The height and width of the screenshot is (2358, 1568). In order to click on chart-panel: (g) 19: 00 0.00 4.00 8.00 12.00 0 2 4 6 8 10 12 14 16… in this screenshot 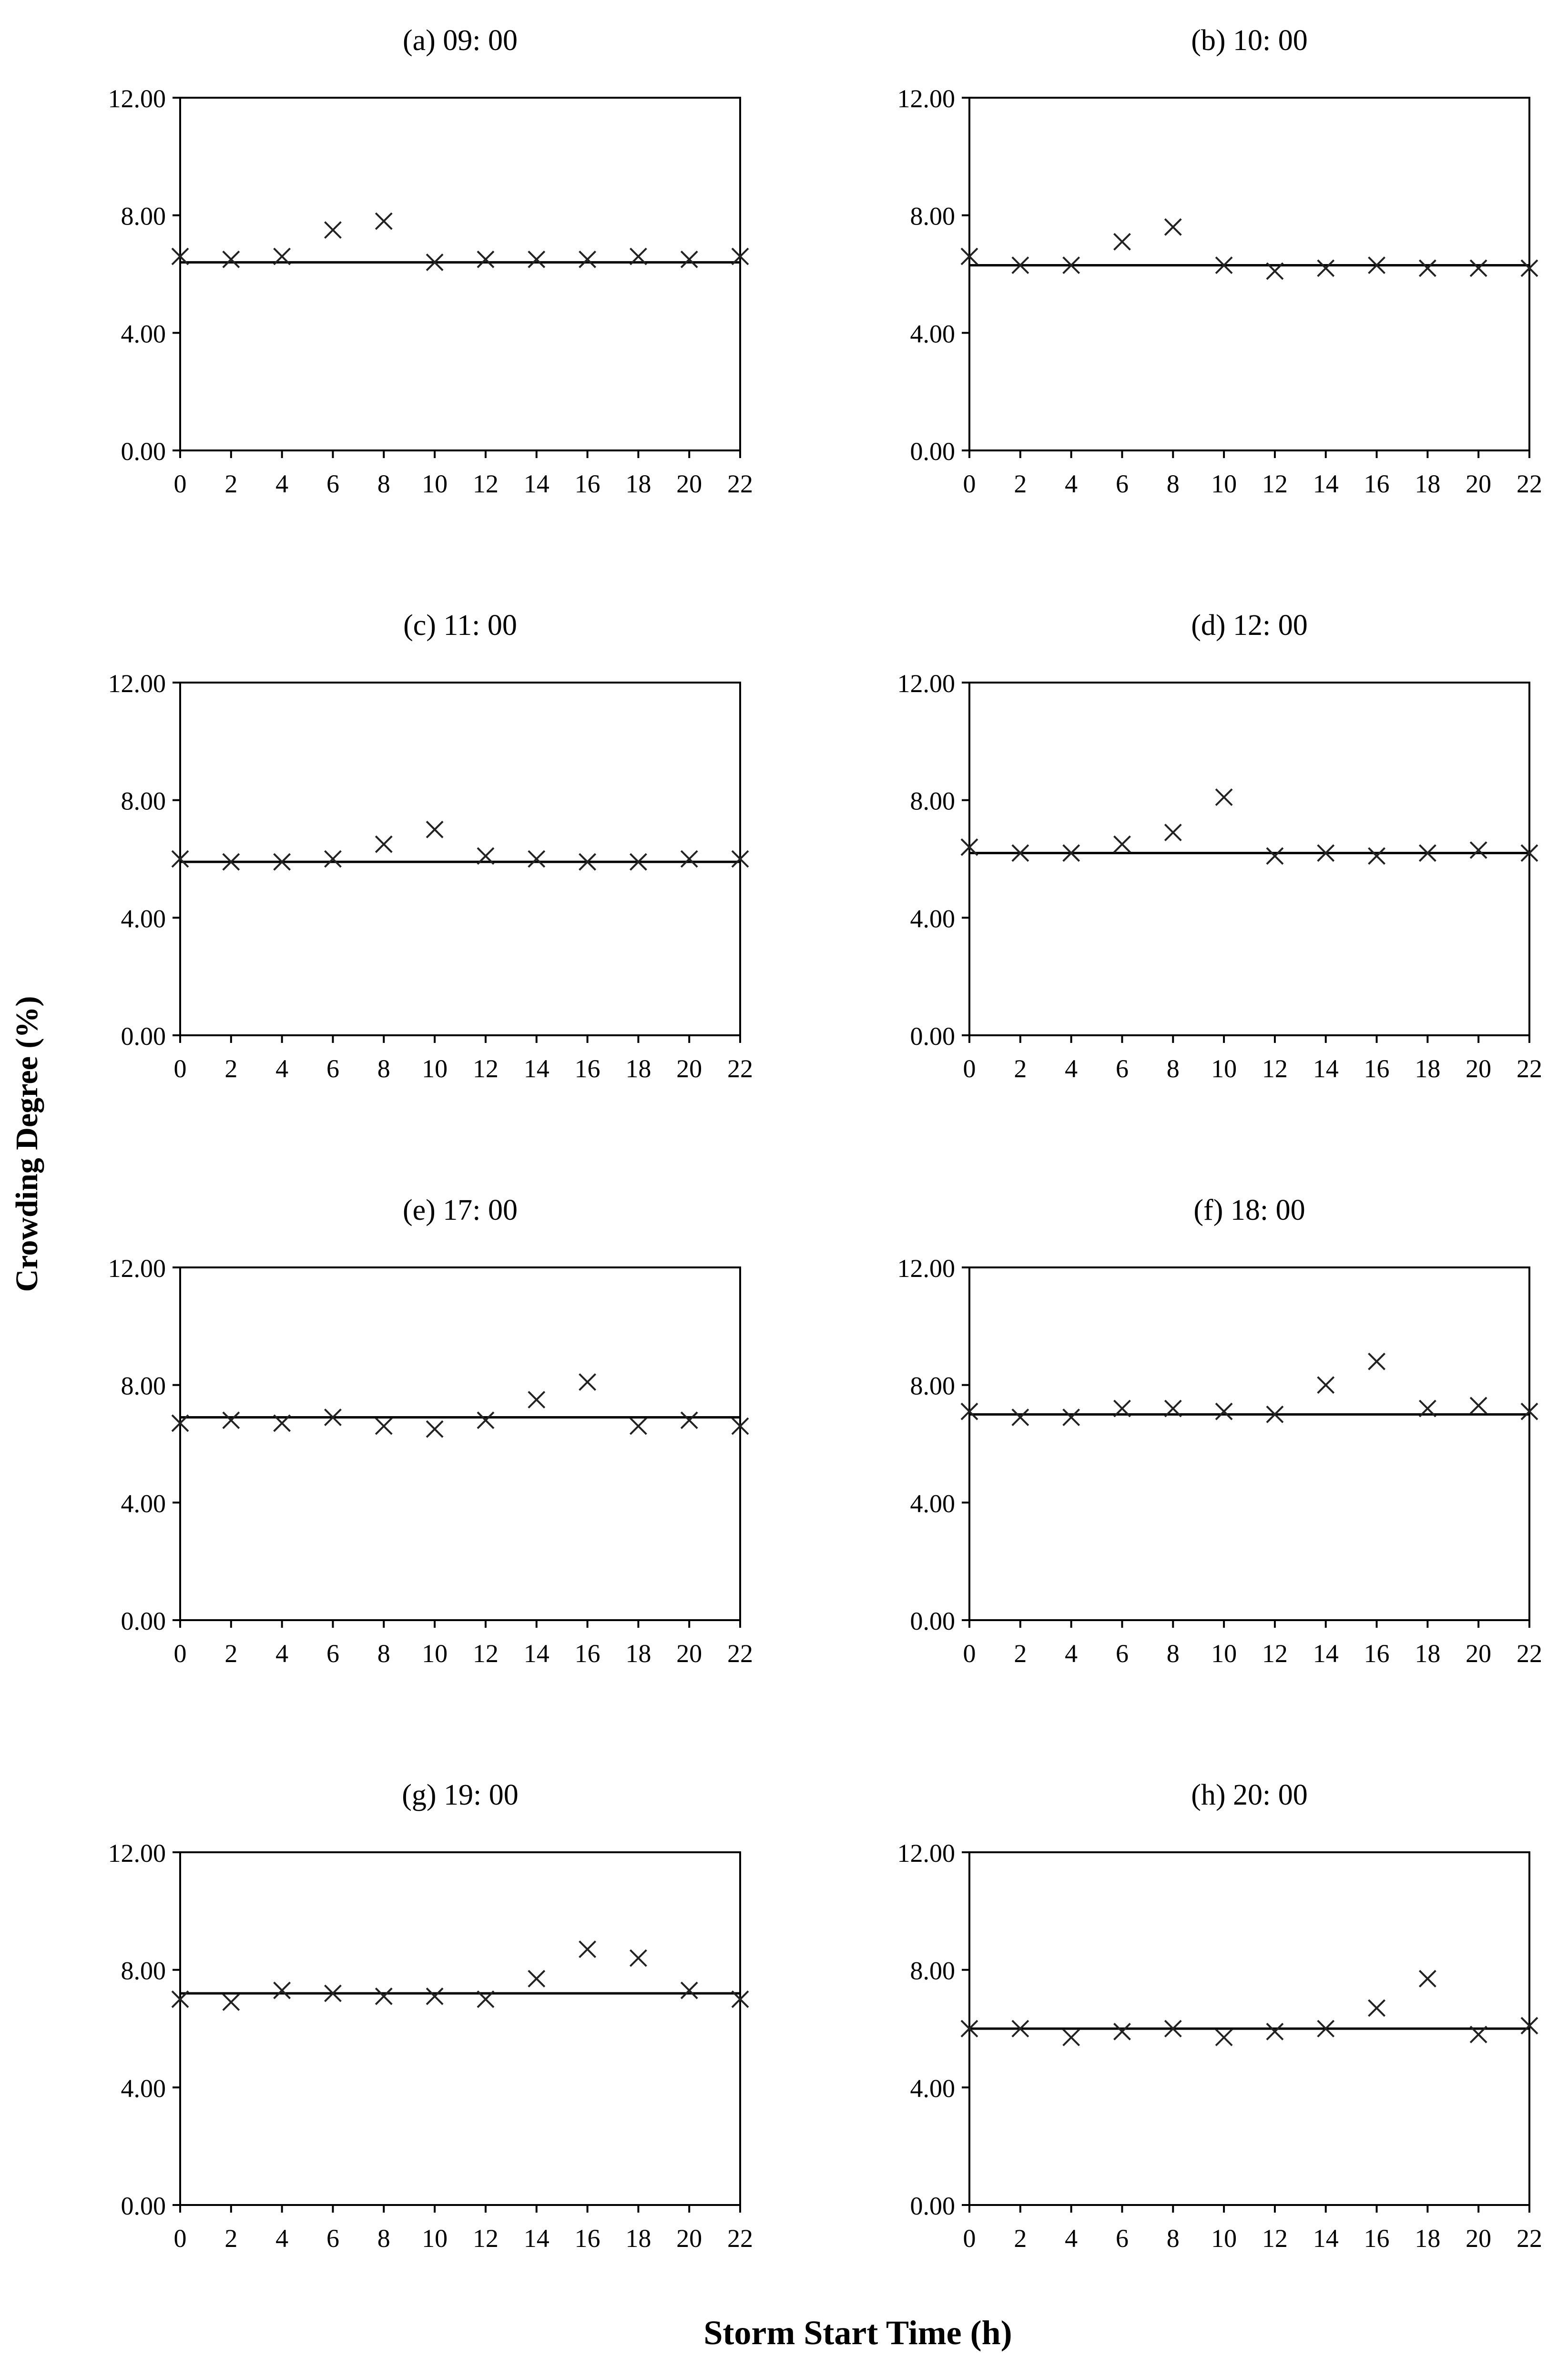, I will do `click(430, 2016)`.